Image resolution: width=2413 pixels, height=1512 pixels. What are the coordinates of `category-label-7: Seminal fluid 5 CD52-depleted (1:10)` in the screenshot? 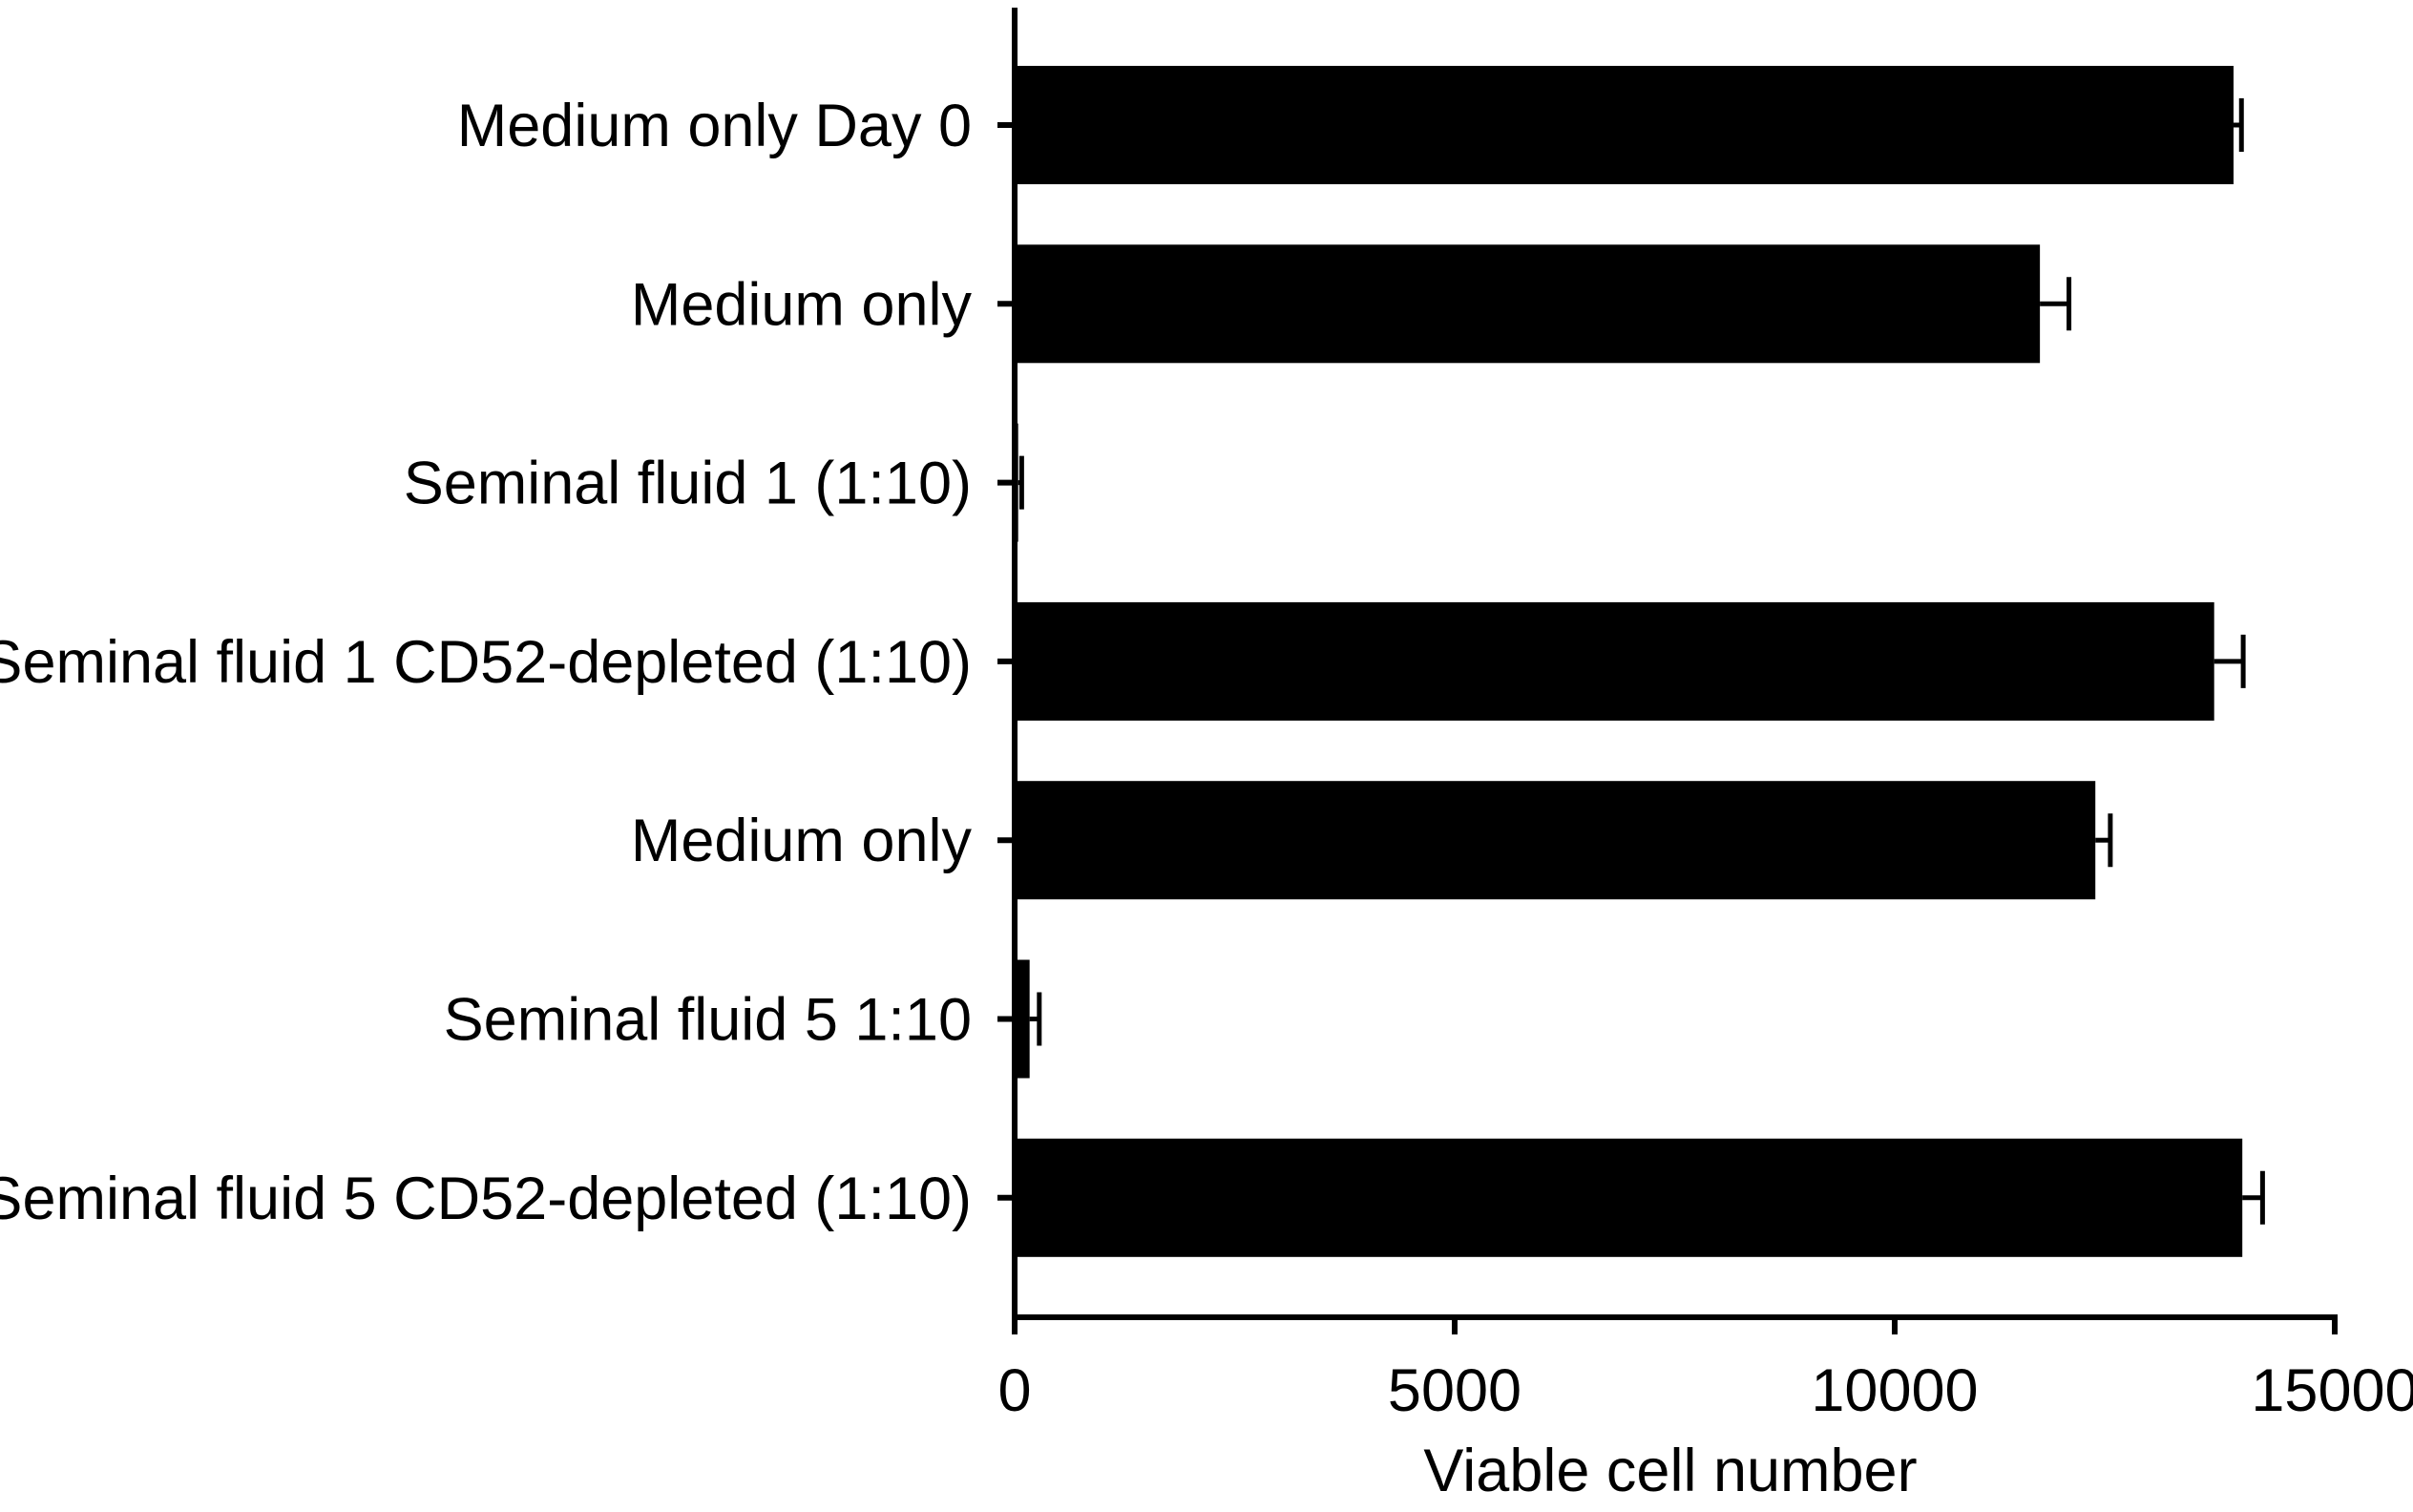 It's located at (486, 1199).